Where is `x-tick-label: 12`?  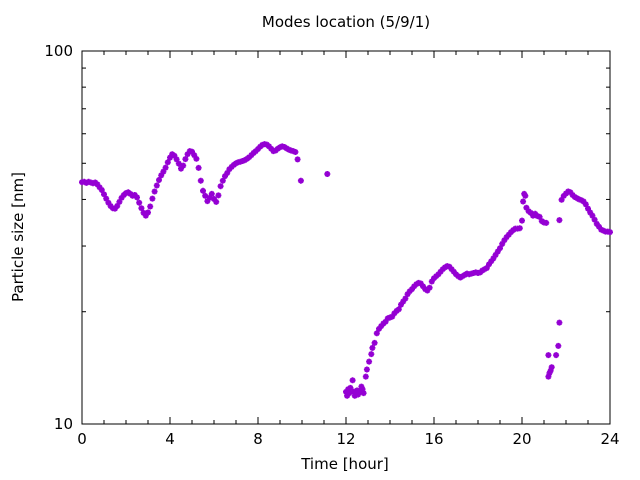
x-tick-label: 12 is located at coordinates (345, 439).